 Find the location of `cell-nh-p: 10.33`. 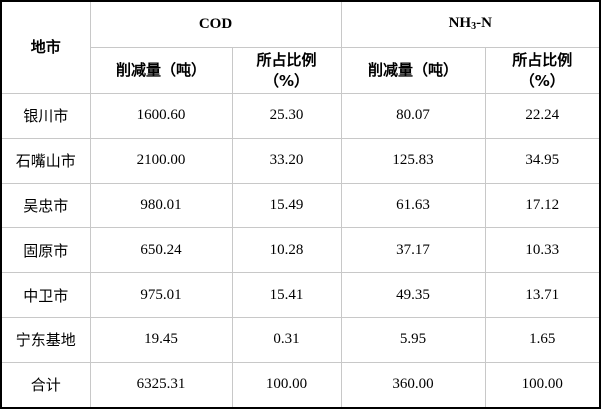

cell-nh-p: 10.33 is located at coordinates (542, 250).